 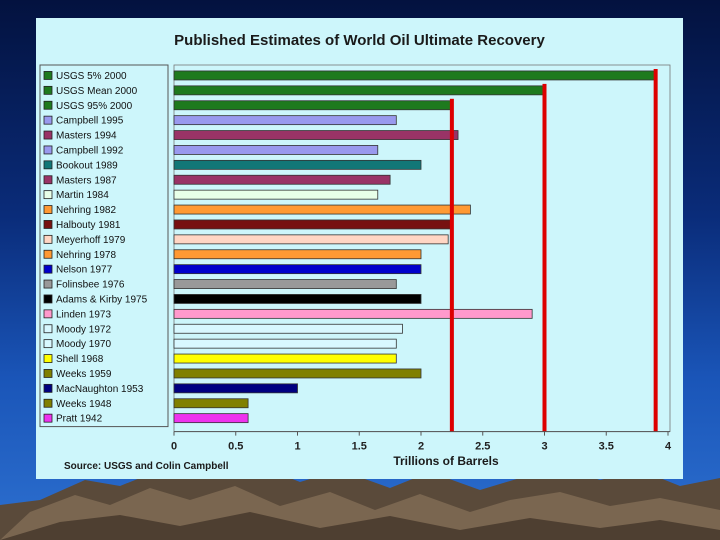 I want to click on legend-label: Nehring 1978, so click(x=86, y=255).